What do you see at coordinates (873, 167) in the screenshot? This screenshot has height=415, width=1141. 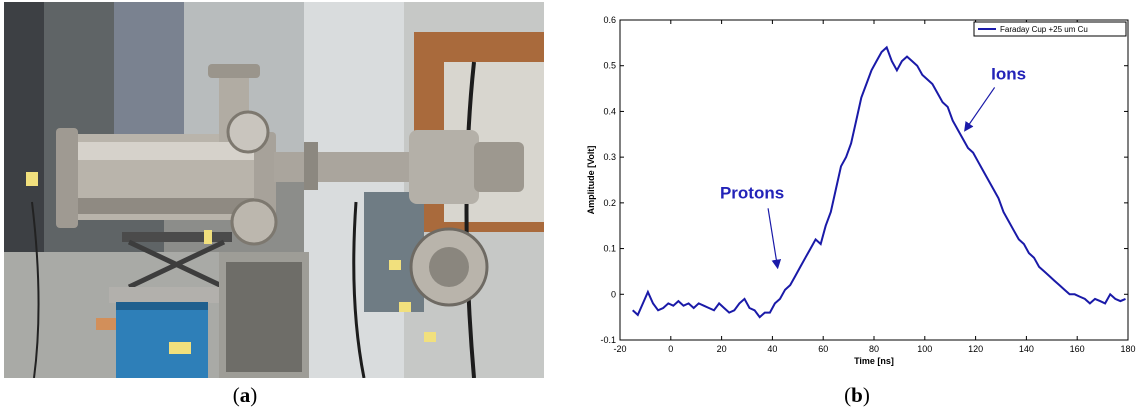 I see `chart-annotations: Protons Ions` at bounding box center [873, 167].